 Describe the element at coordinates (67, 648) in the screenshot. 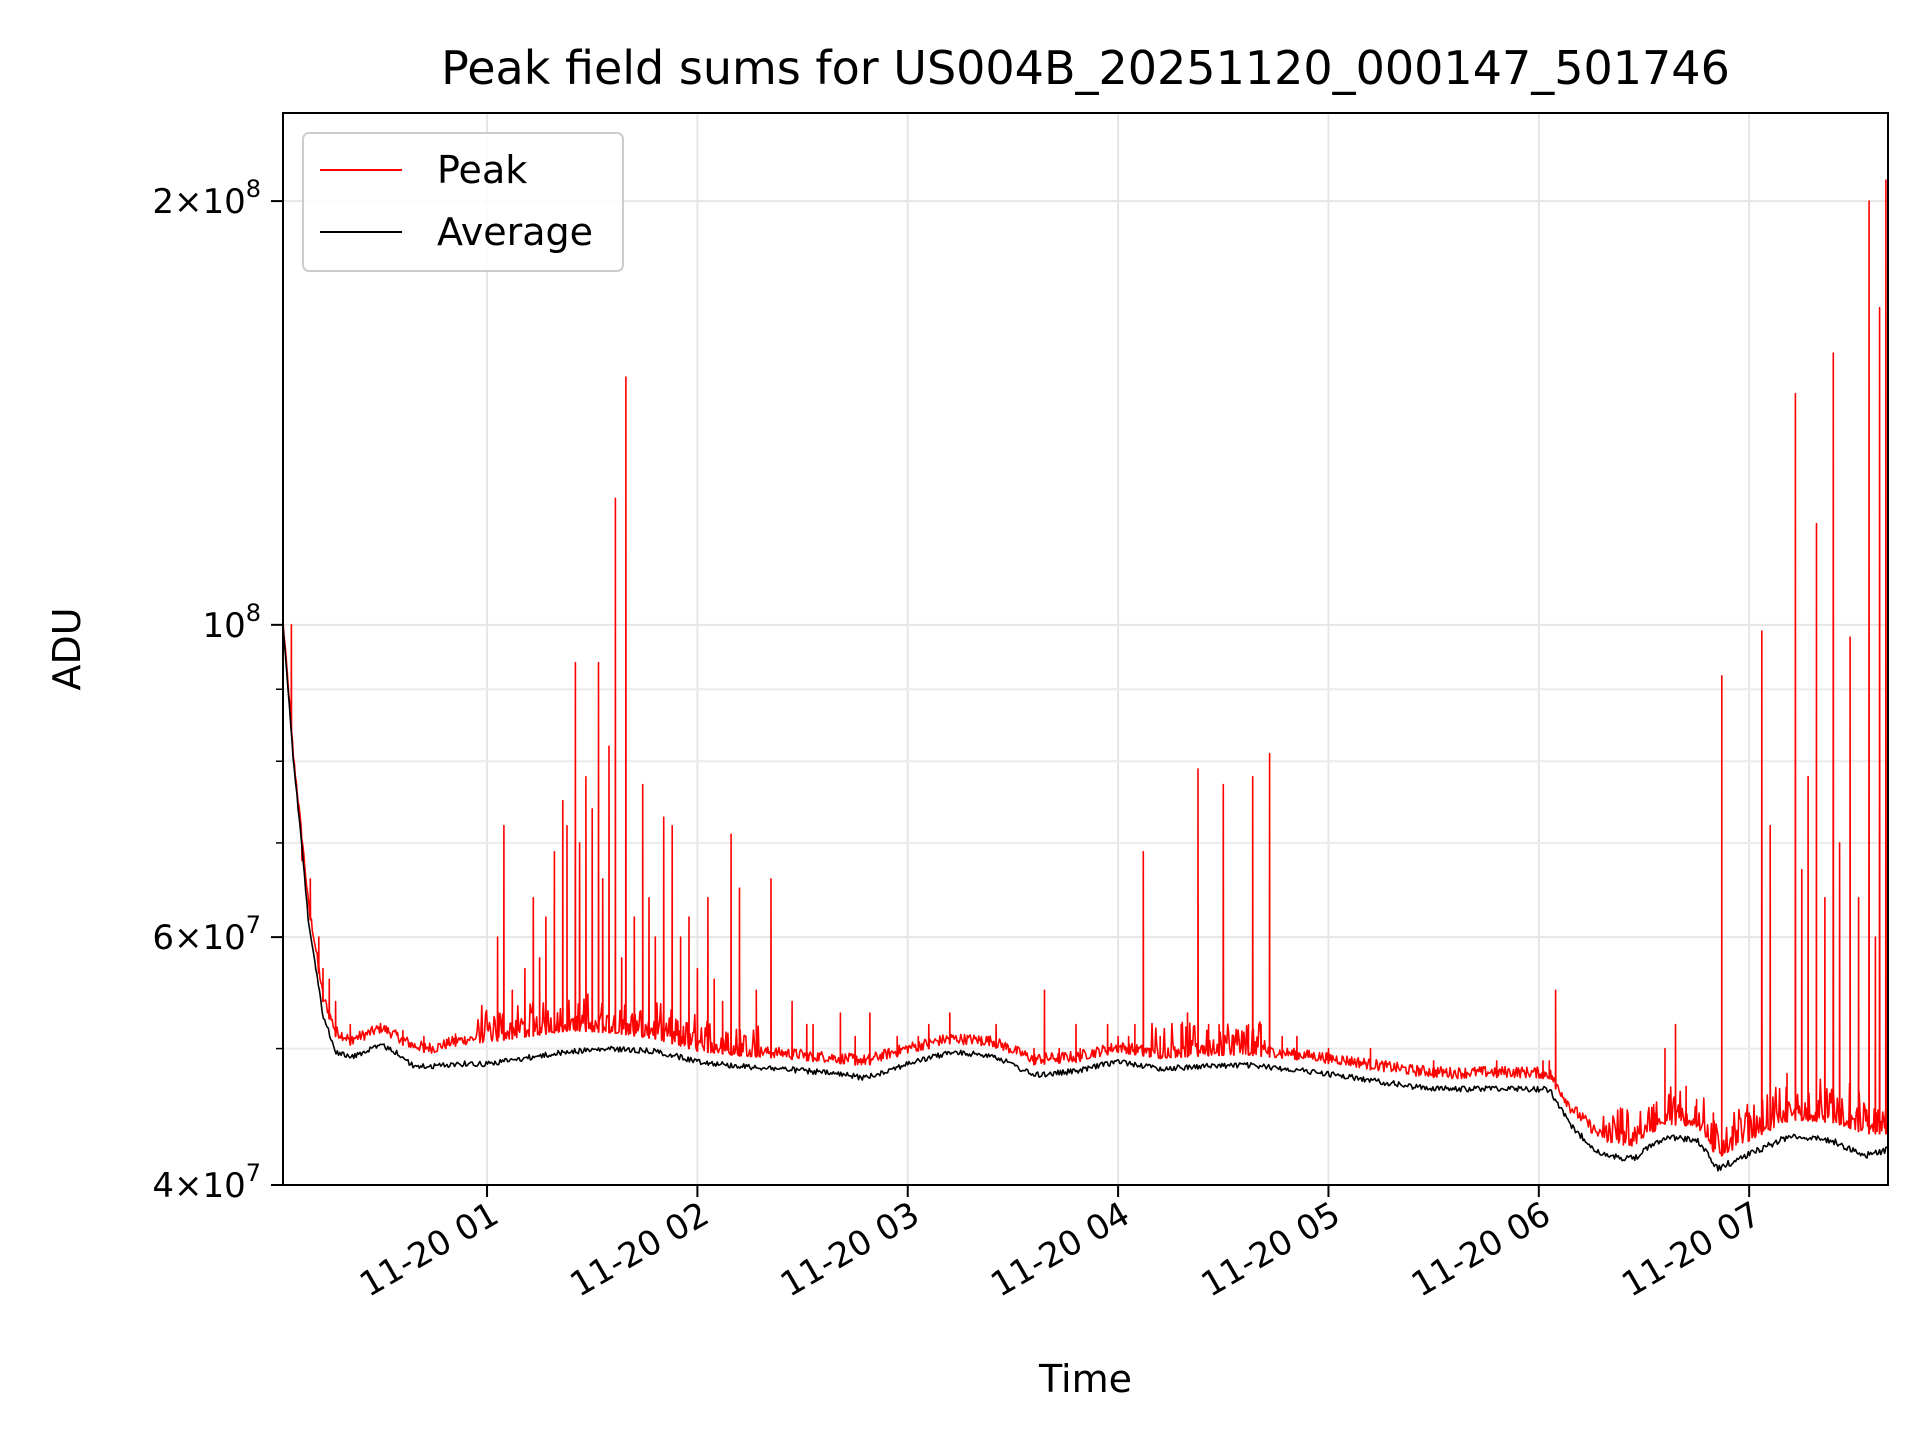

I see `y-axis-label: ADU` at that location.